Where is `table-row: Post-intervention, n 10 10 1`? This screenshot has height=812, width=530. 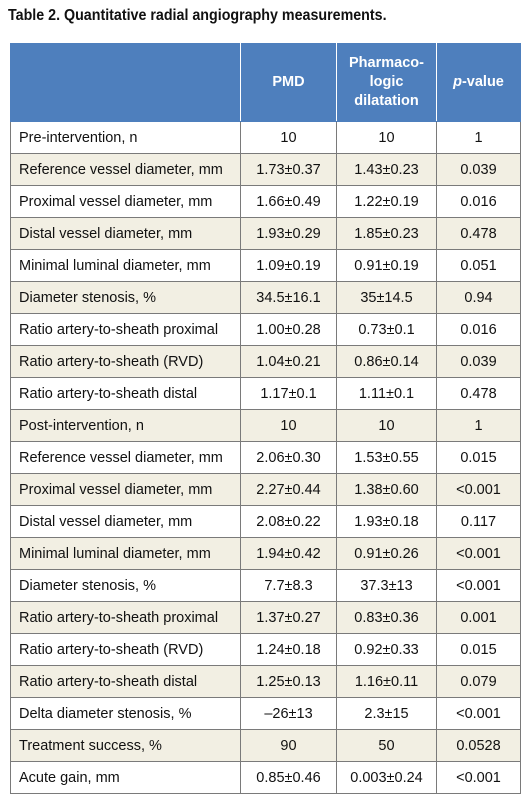 table-row: Post-intervention, n 10 10 1 is located at coordinates (265, 425).